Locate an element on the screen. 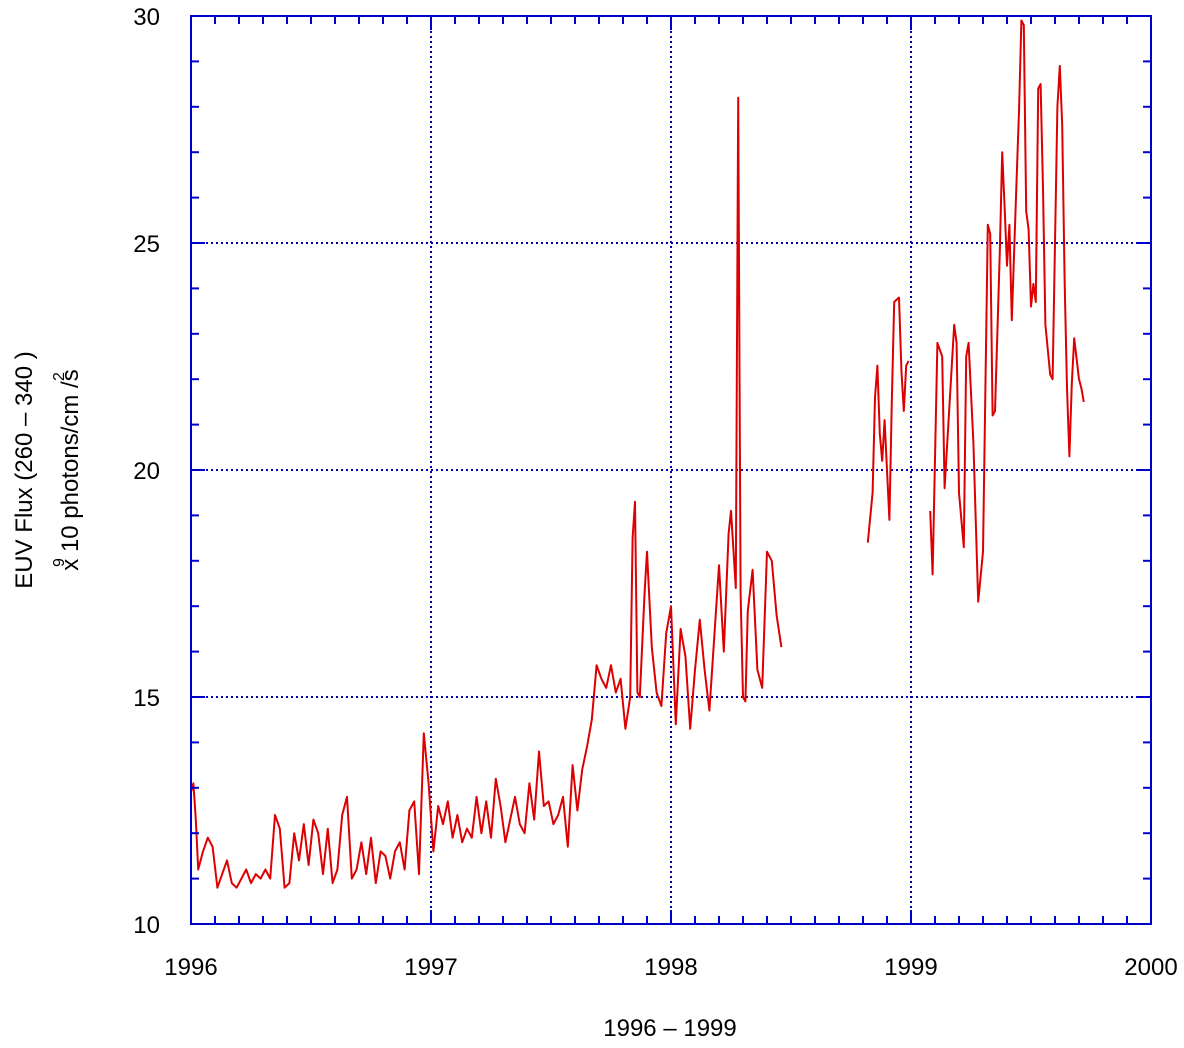 Image resolution: width=1184 pixels, height=1048 pixels. y-tick-label: 30 is located at coordinates (146, 17).